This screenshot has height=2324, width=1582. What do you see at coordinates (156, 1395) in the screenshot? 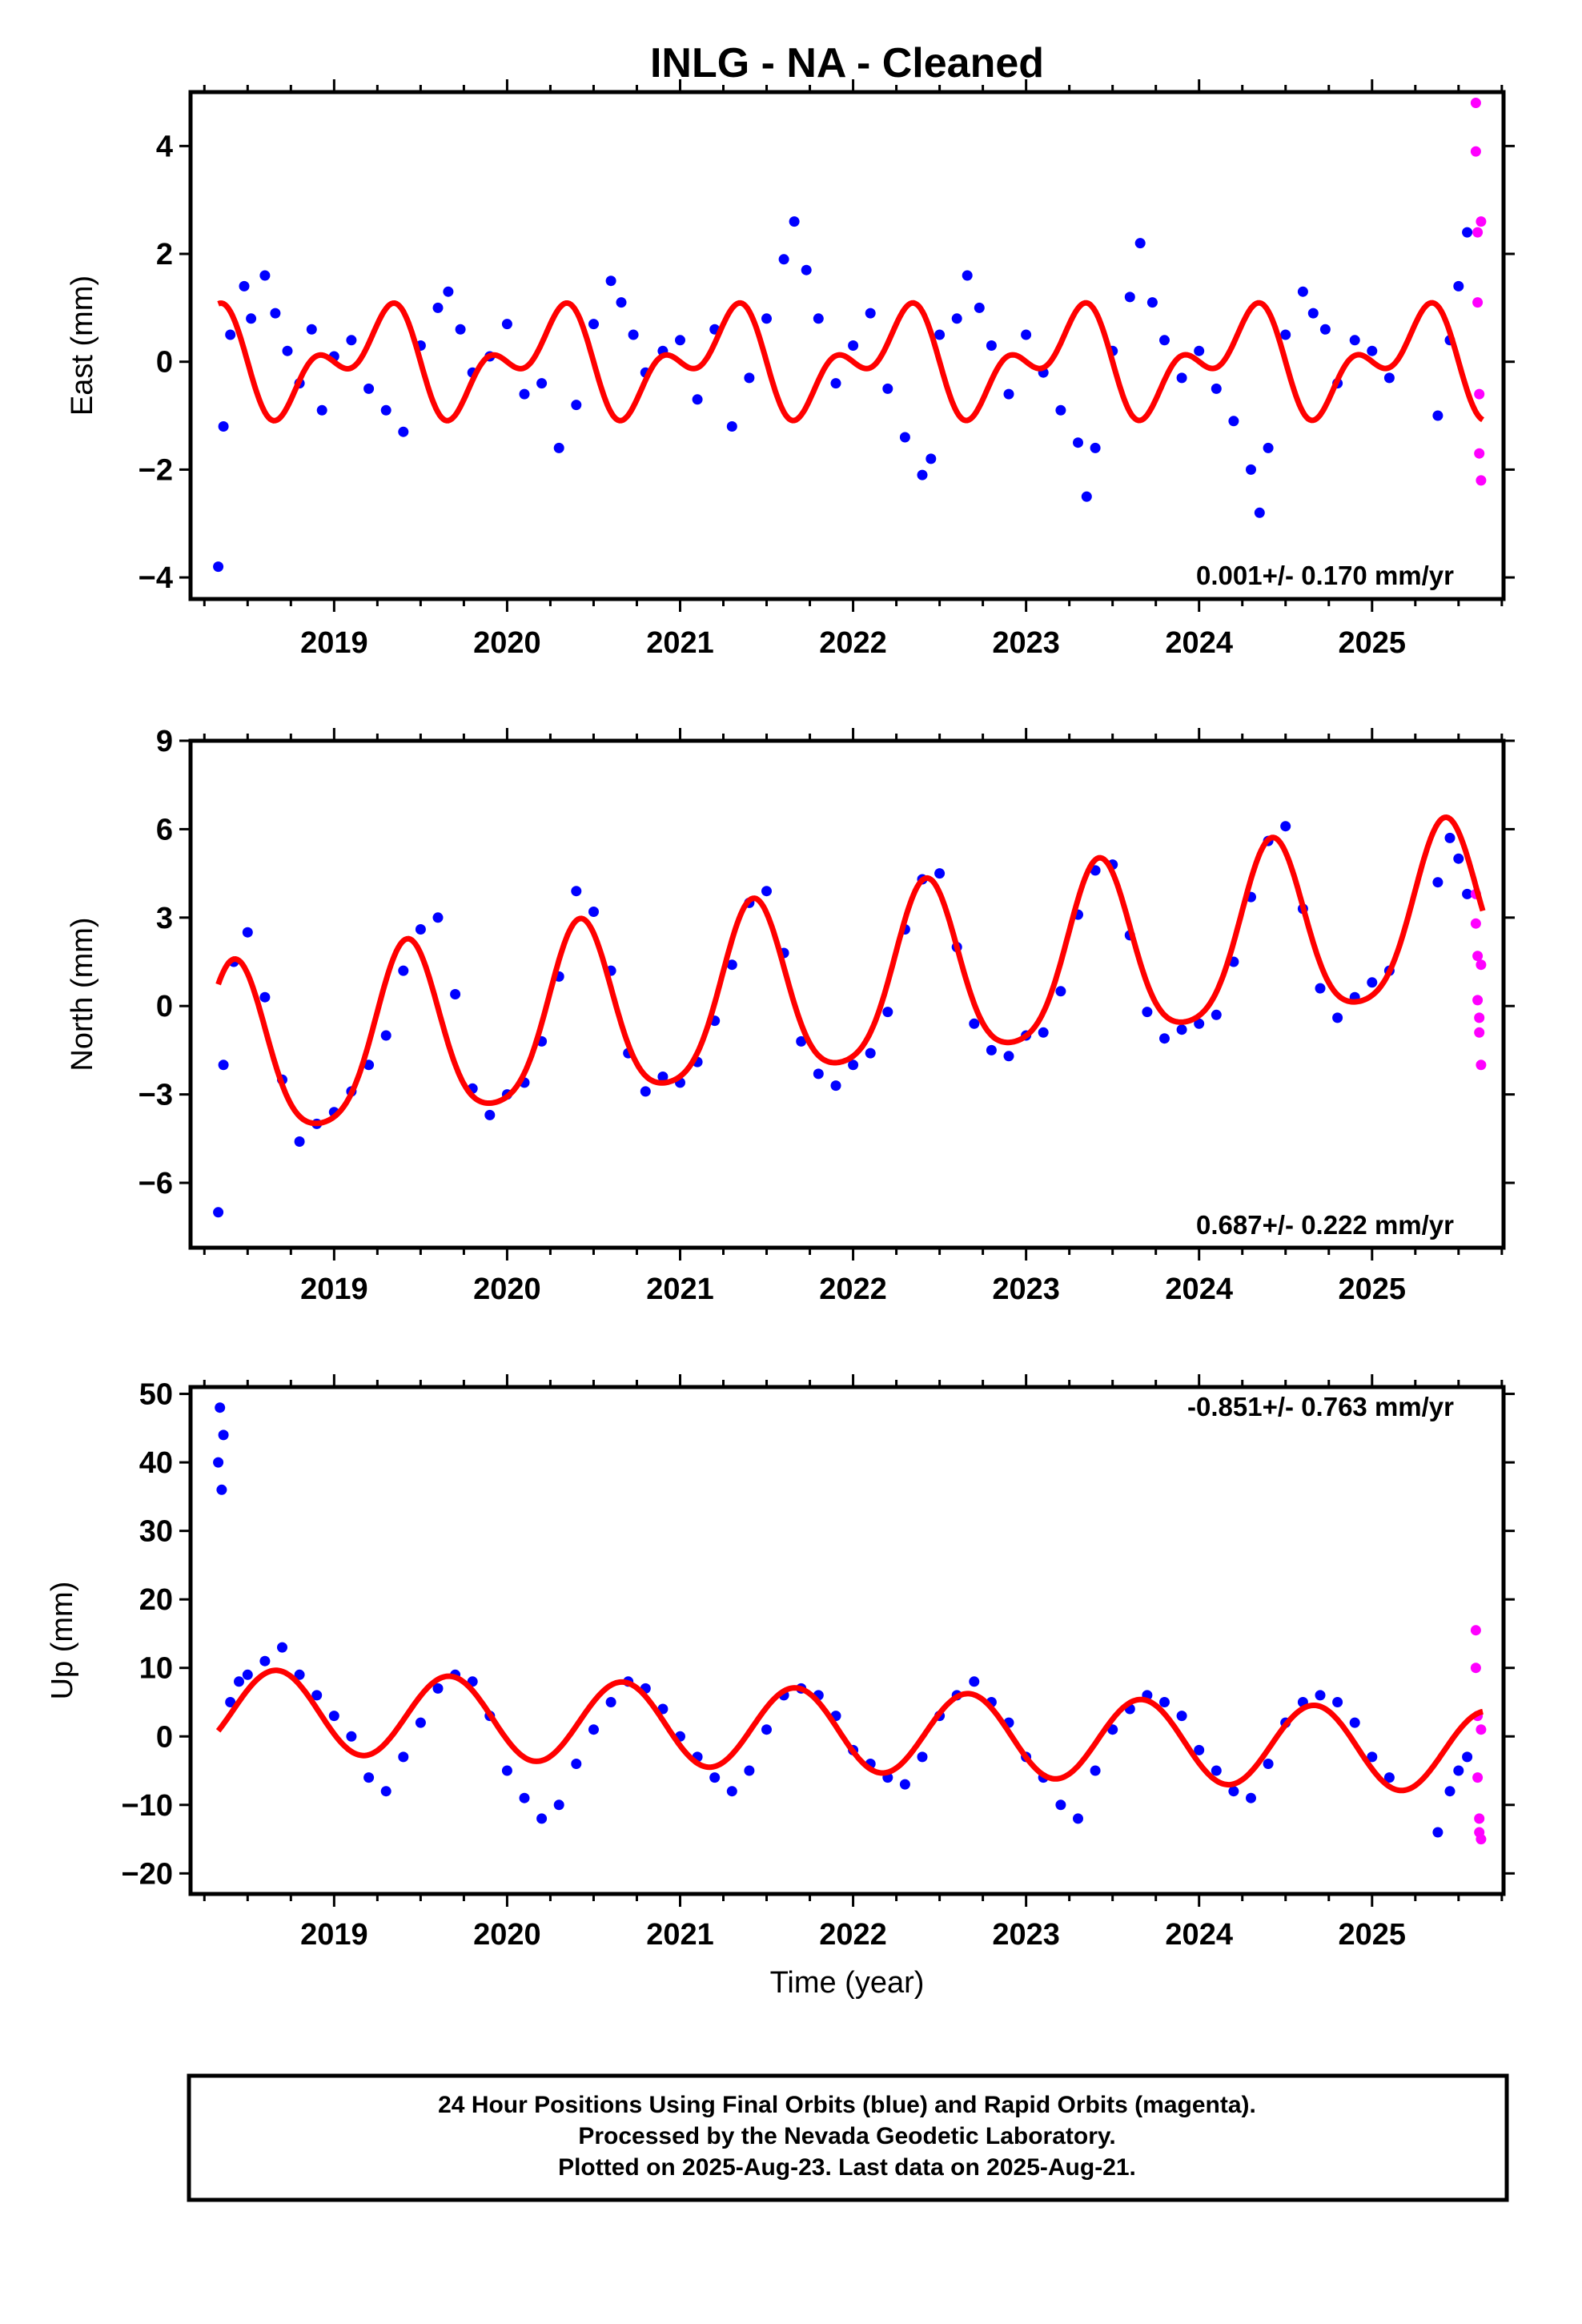
I see `y-tick-label: 50` at bounding box center [156, 1395].